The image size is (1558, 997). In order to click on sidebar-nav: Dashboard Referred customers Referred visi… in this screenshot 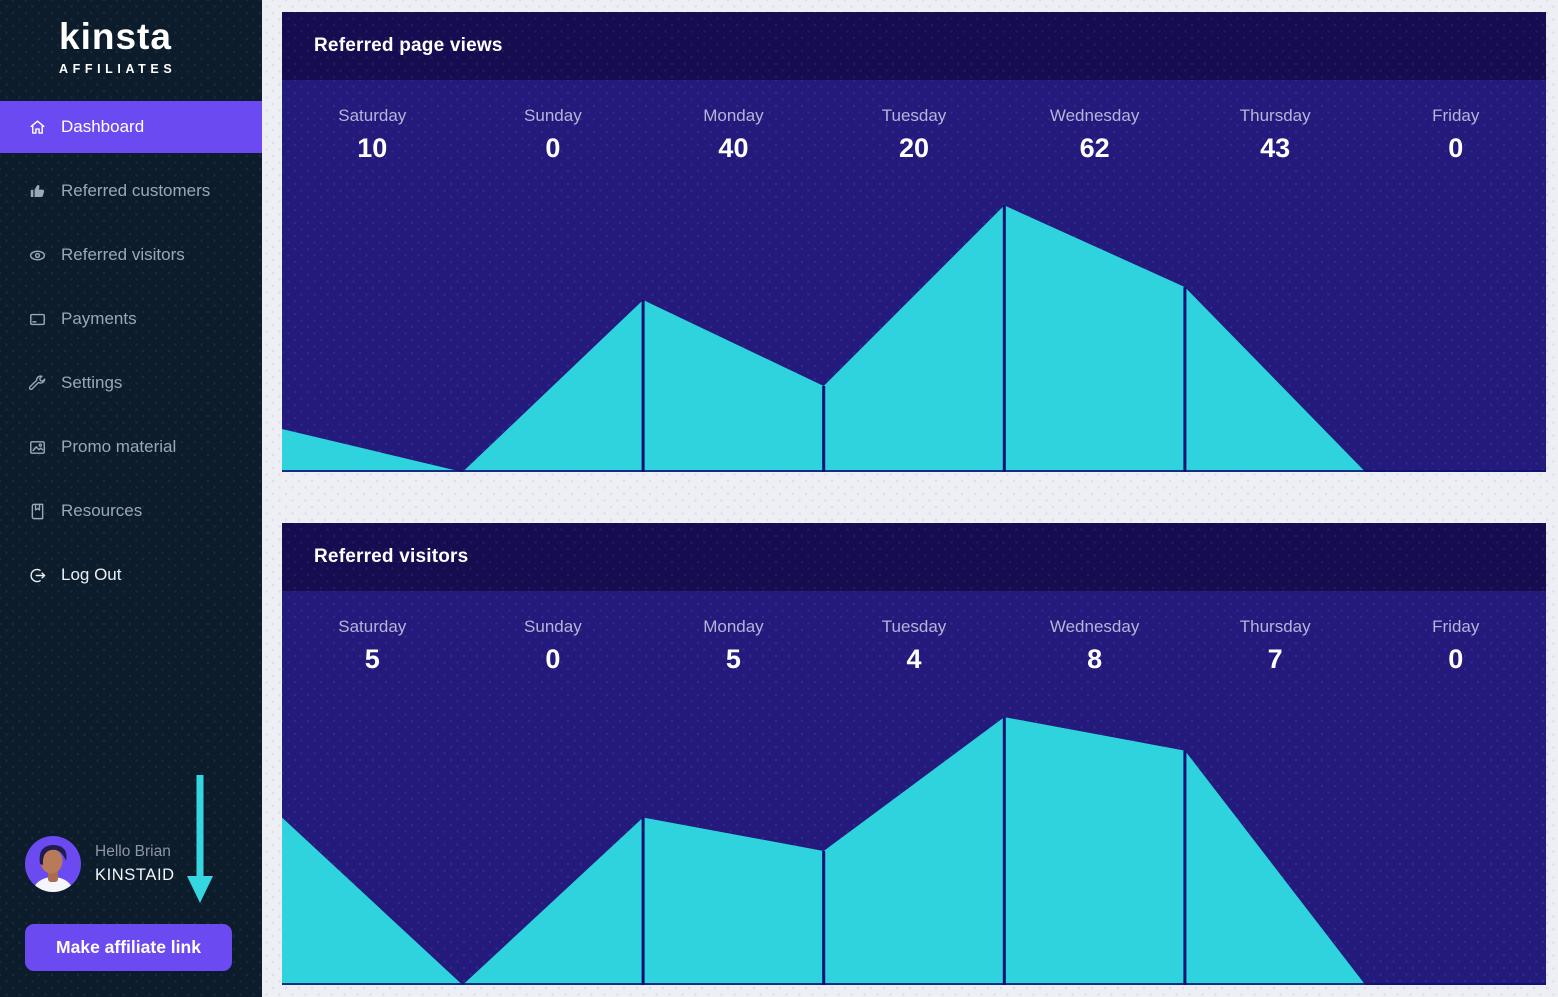, I will do `click(131, 351)`.